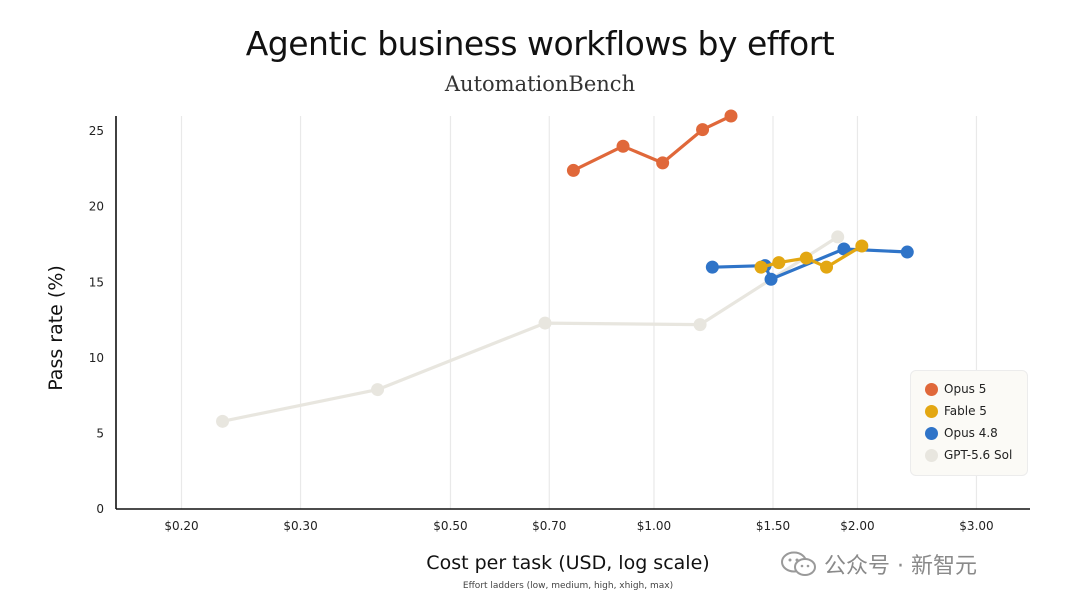  I want to click on y-axis-label: Pass rate (%), so click(56, 328).